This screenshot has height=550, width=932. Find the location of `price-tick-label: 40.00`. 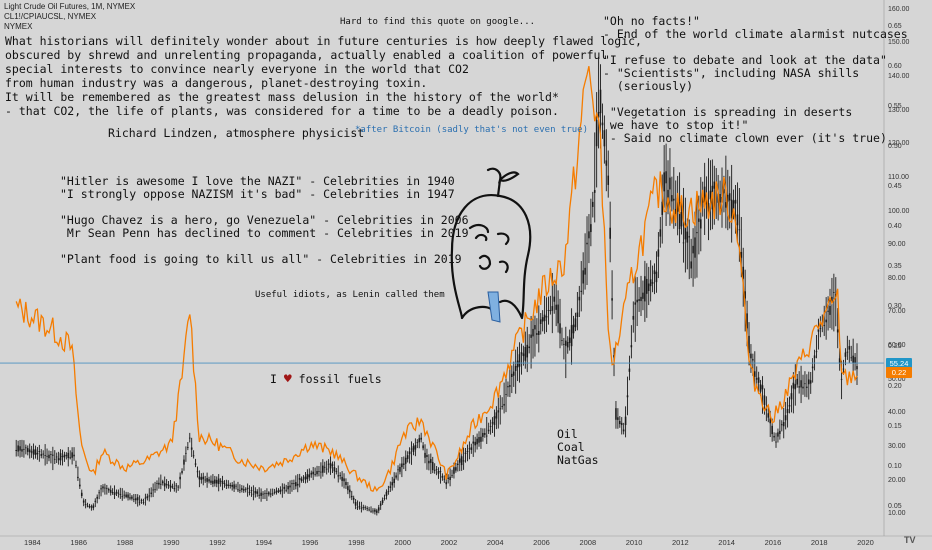

price-tick-label: 40.00 is located at coordinates (897, 413).